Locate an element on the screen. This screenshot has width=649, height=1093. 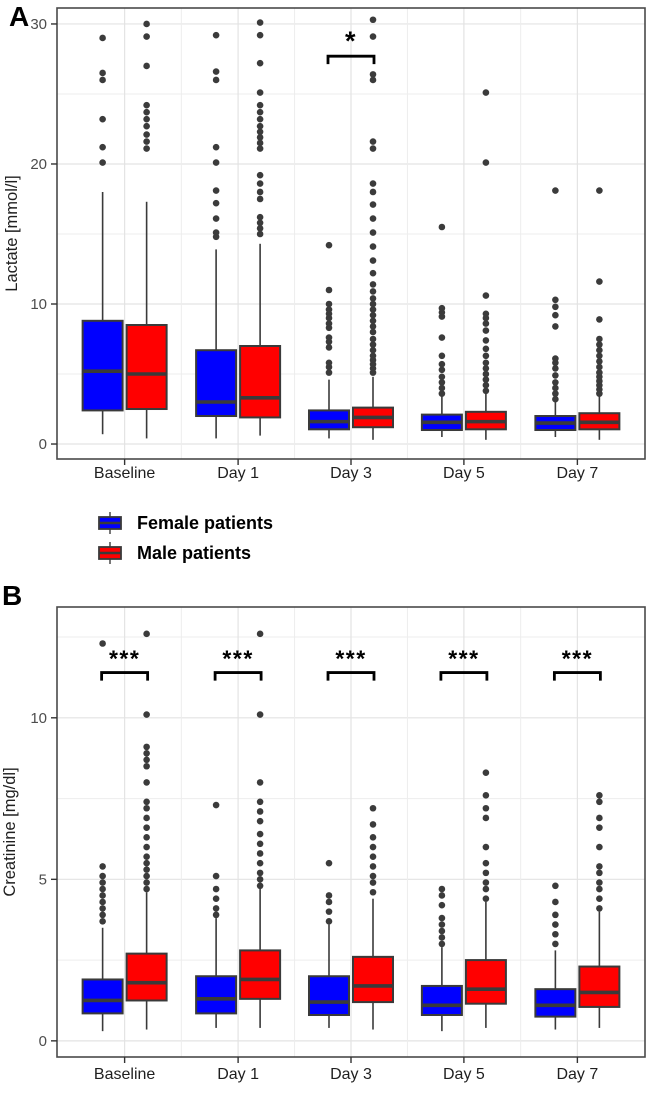
legend-item-male-patients: Male patients is located at coordinates (184, 553).